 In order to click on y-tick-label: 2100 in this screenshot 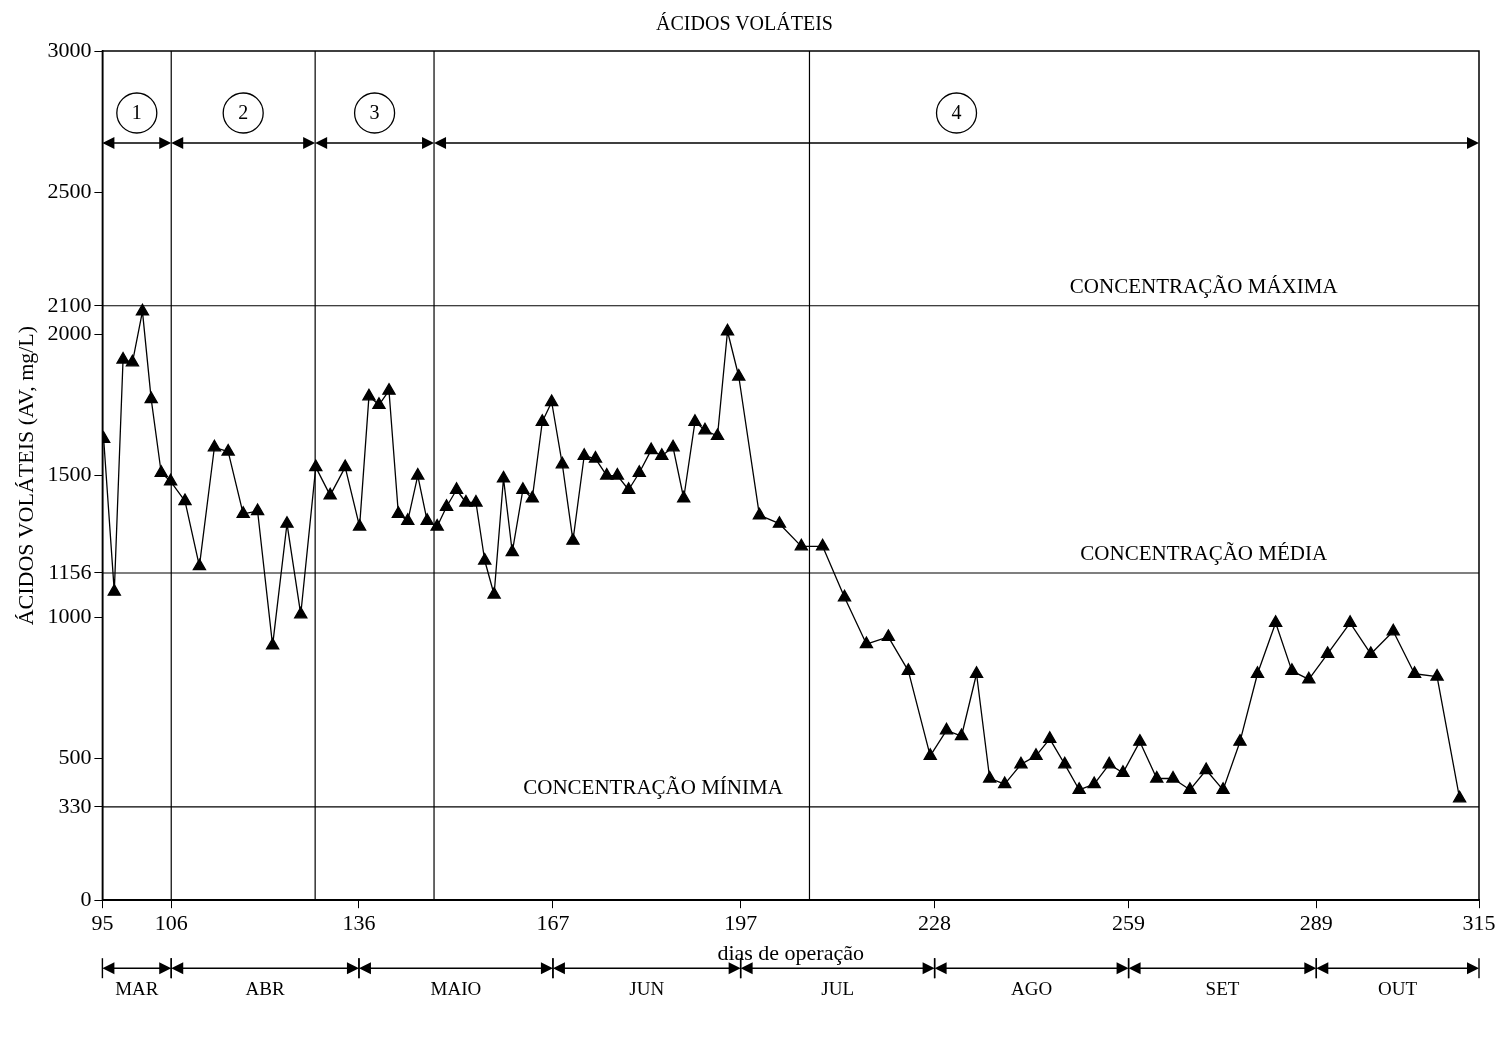, I will do `click(69, 304)`.